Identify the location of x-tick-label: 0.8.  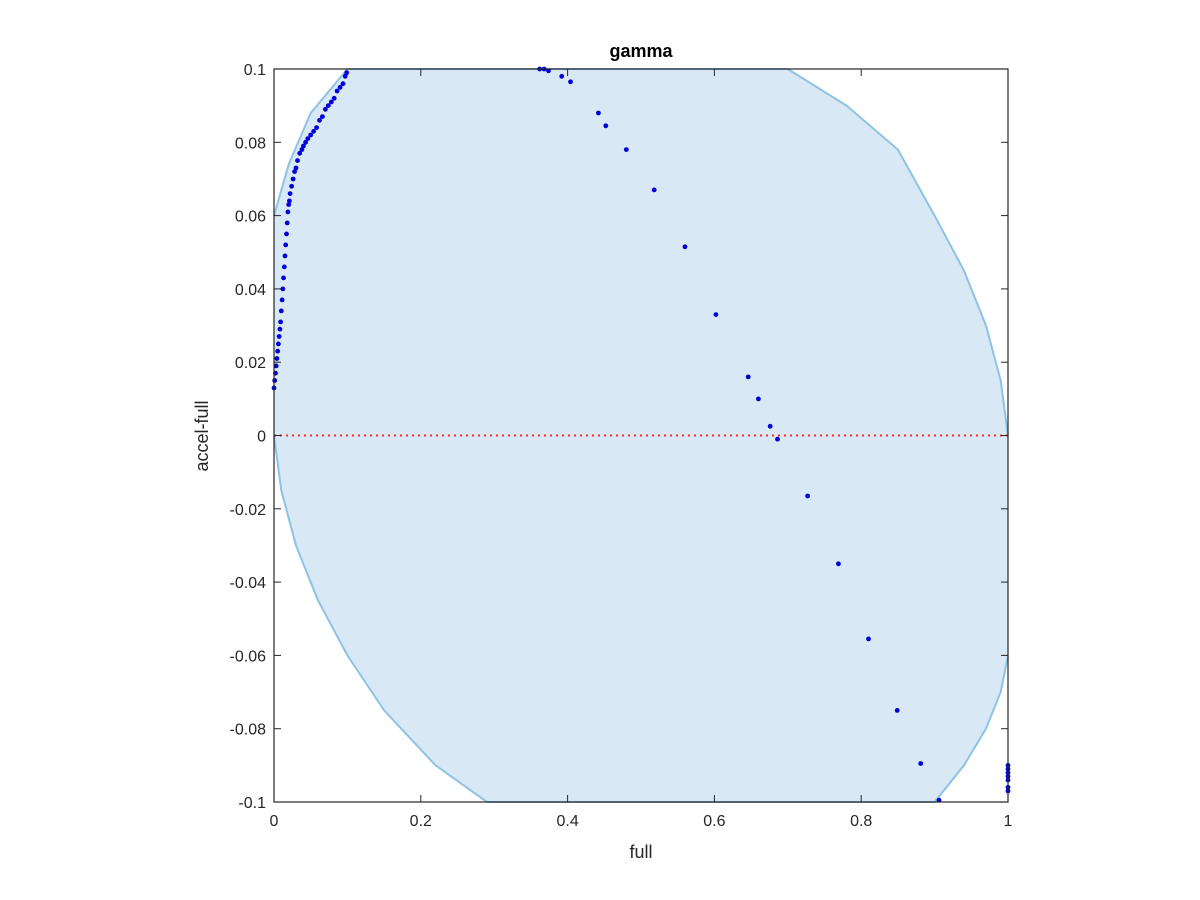
(861, 821).